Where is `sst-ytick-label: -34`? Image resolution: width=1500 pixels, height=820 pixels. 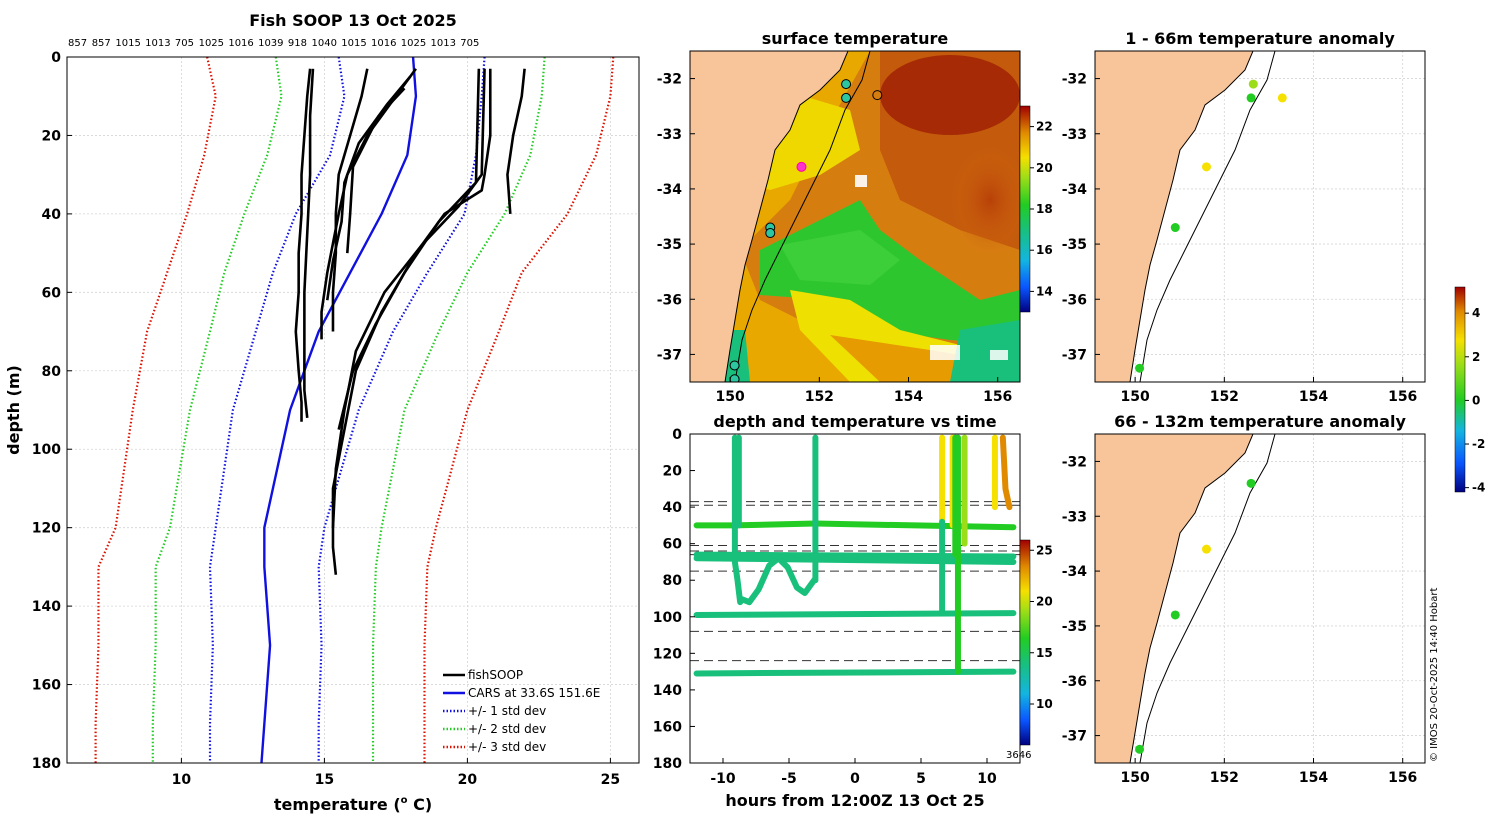
sst-ytick-label: -34 is located at coordinates (670, 190).